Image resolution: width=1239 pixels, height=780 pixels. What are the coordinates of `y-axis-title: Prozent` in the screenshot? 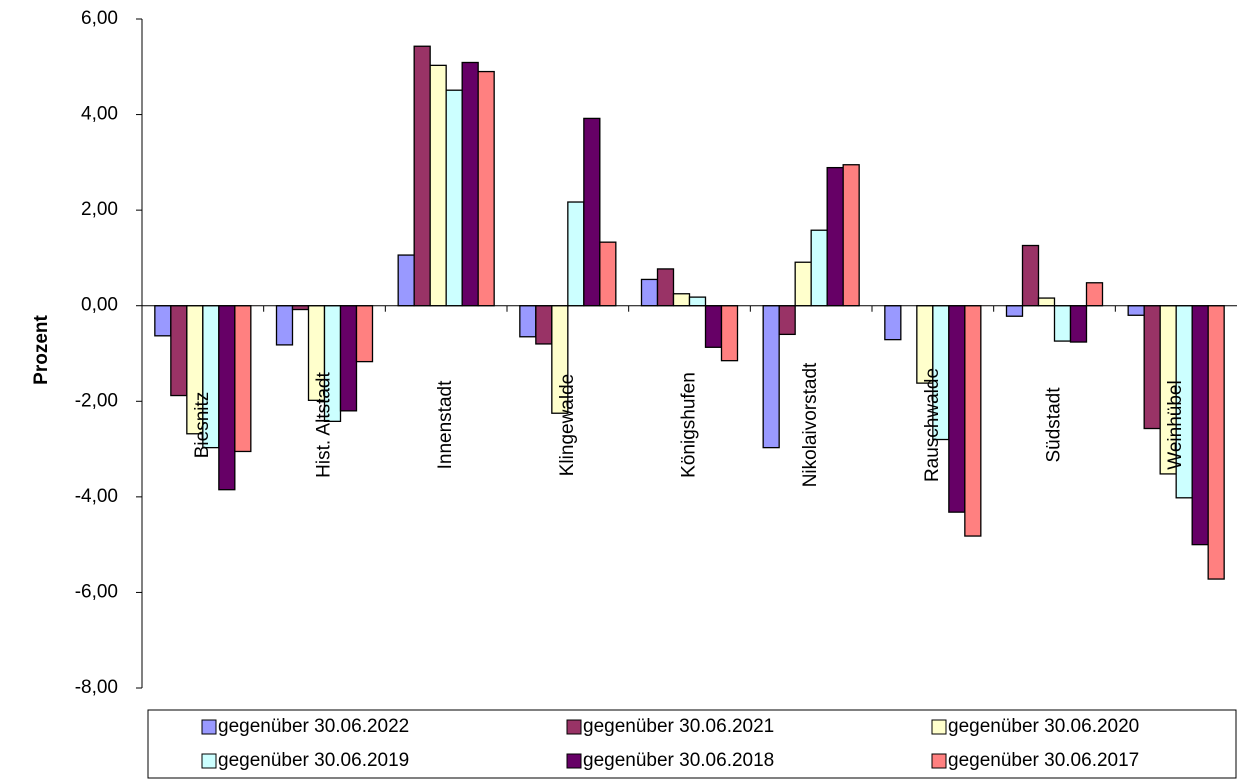 It's located at (41, 349).